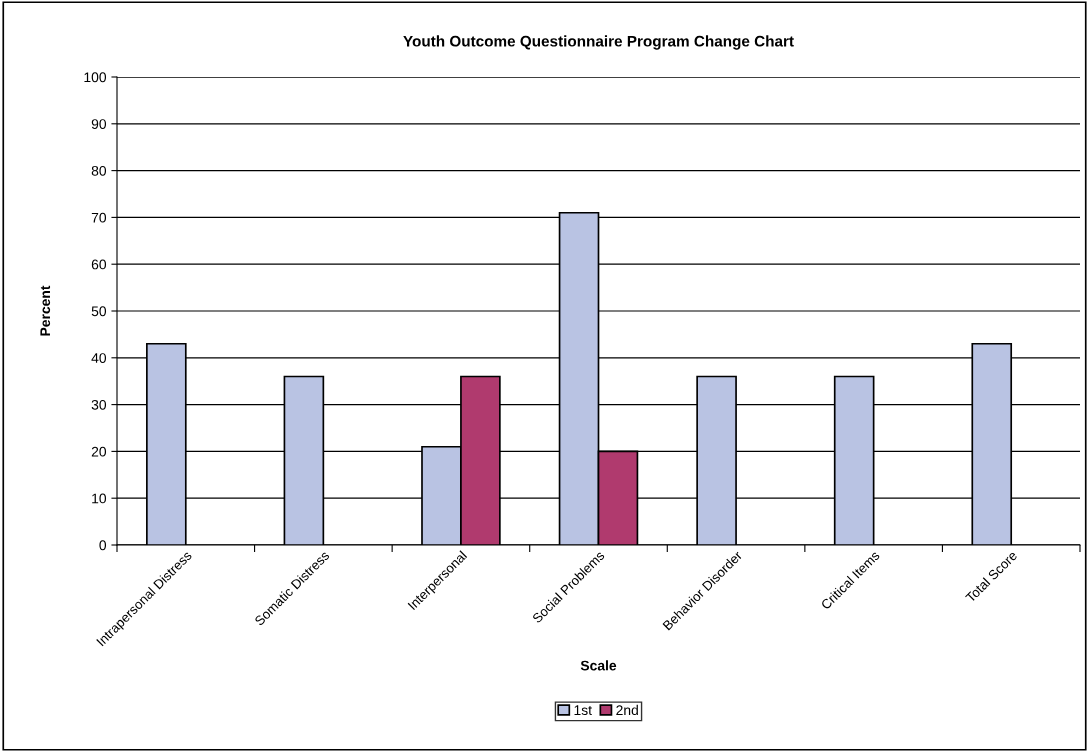 This screenshot has width=1089, height=752. Describe the element at coordinates (99, 404) in the screenshot. I see `y-tick-label: 30` at that location.